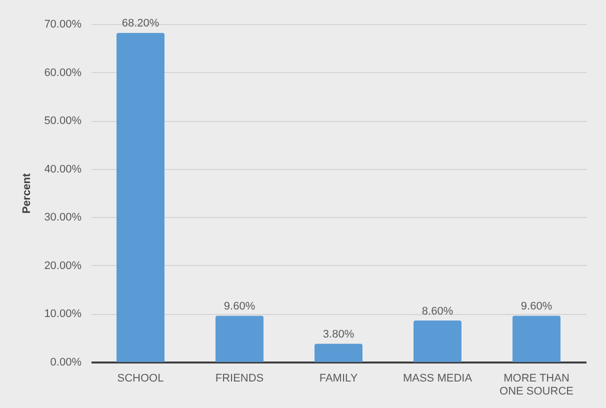 This screenshot has height=408, width=606. What do you see at coordinates (239, 378) in the screenshot?
I see `x-tick-label: FRIENDS` at bounding box center [239, 378].